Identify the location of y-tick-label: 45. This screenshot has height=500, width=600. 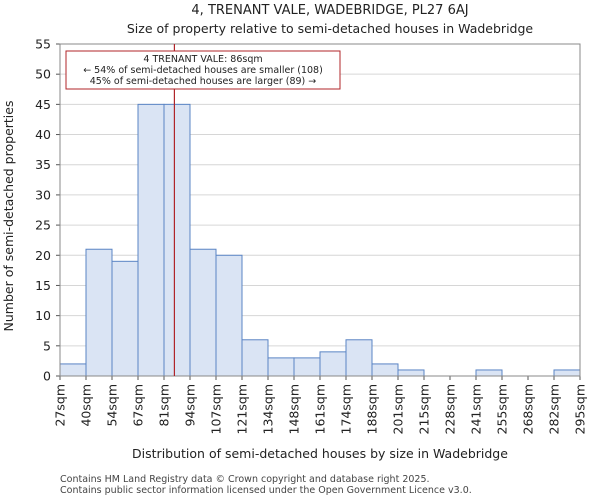
(43, 104).